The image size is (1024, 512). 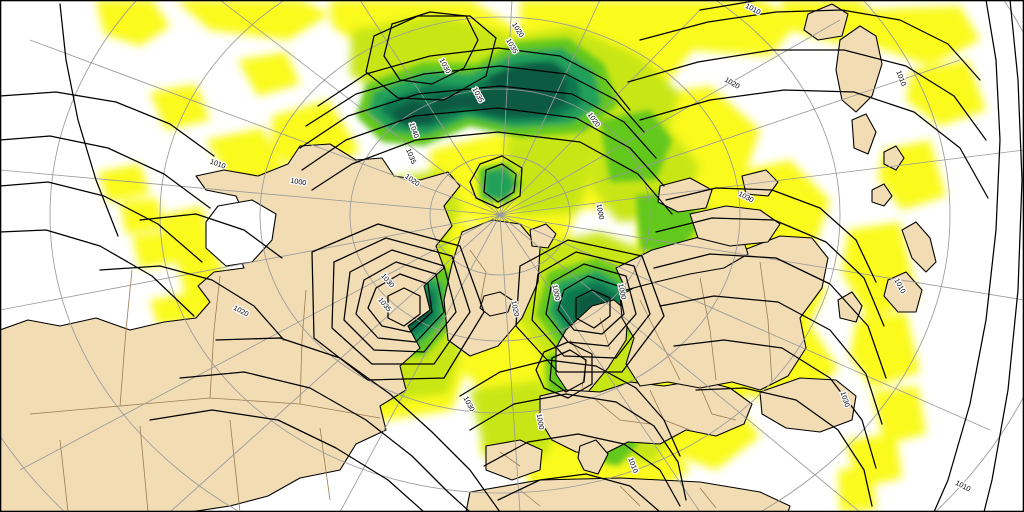 I want to click on isobar-low-scand-inner, so click(x=593, y=309).